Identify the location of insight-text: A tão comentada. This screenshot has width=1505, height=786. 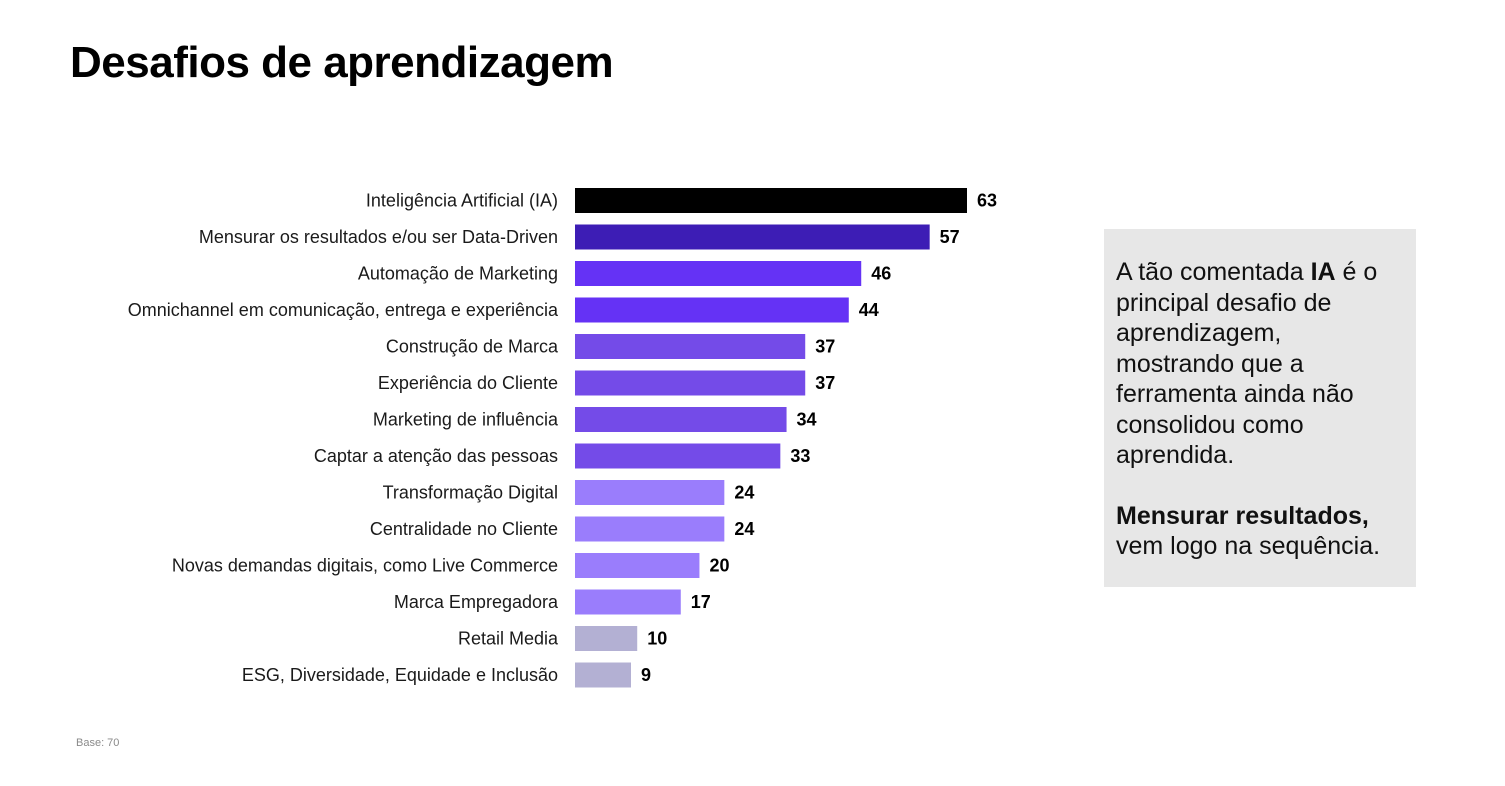
(1213, 272).